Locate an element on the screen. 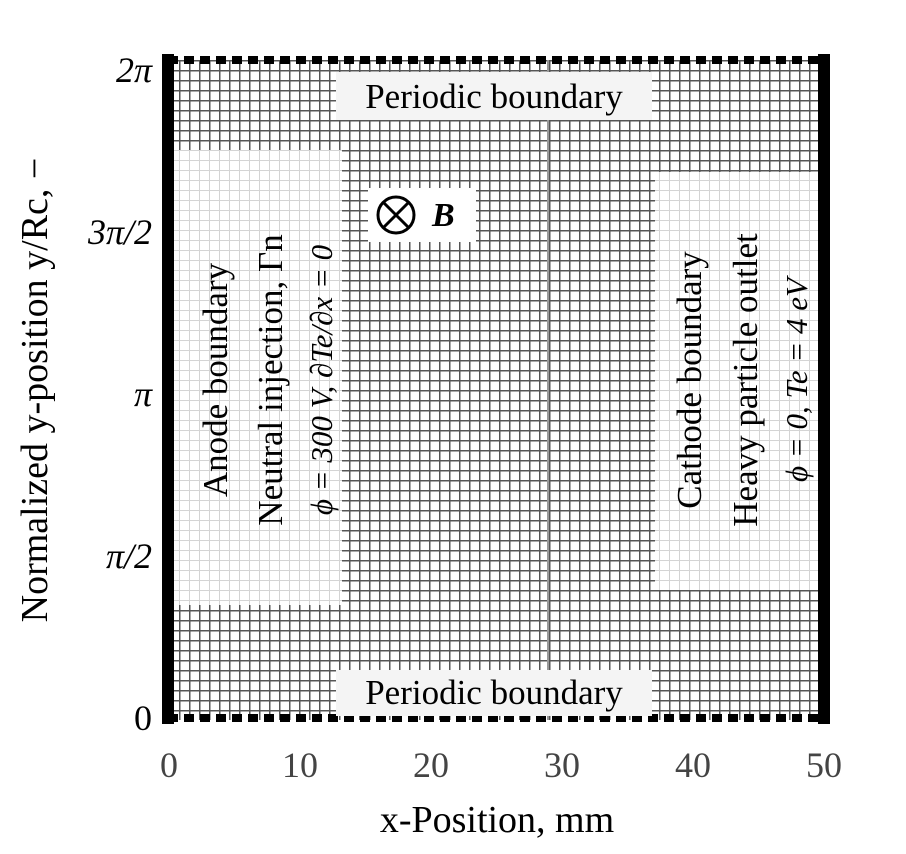 This screenshot has width=906, height=854. y-tick-label: π/2 is located at coordinates (129, 556).